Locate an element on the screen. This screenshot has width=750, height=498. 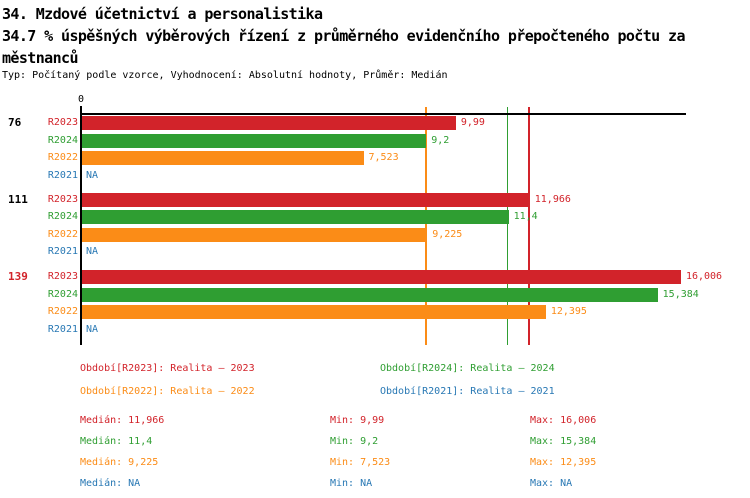
stat-max: Max: 16,006 is located at coordinates (563, 420).